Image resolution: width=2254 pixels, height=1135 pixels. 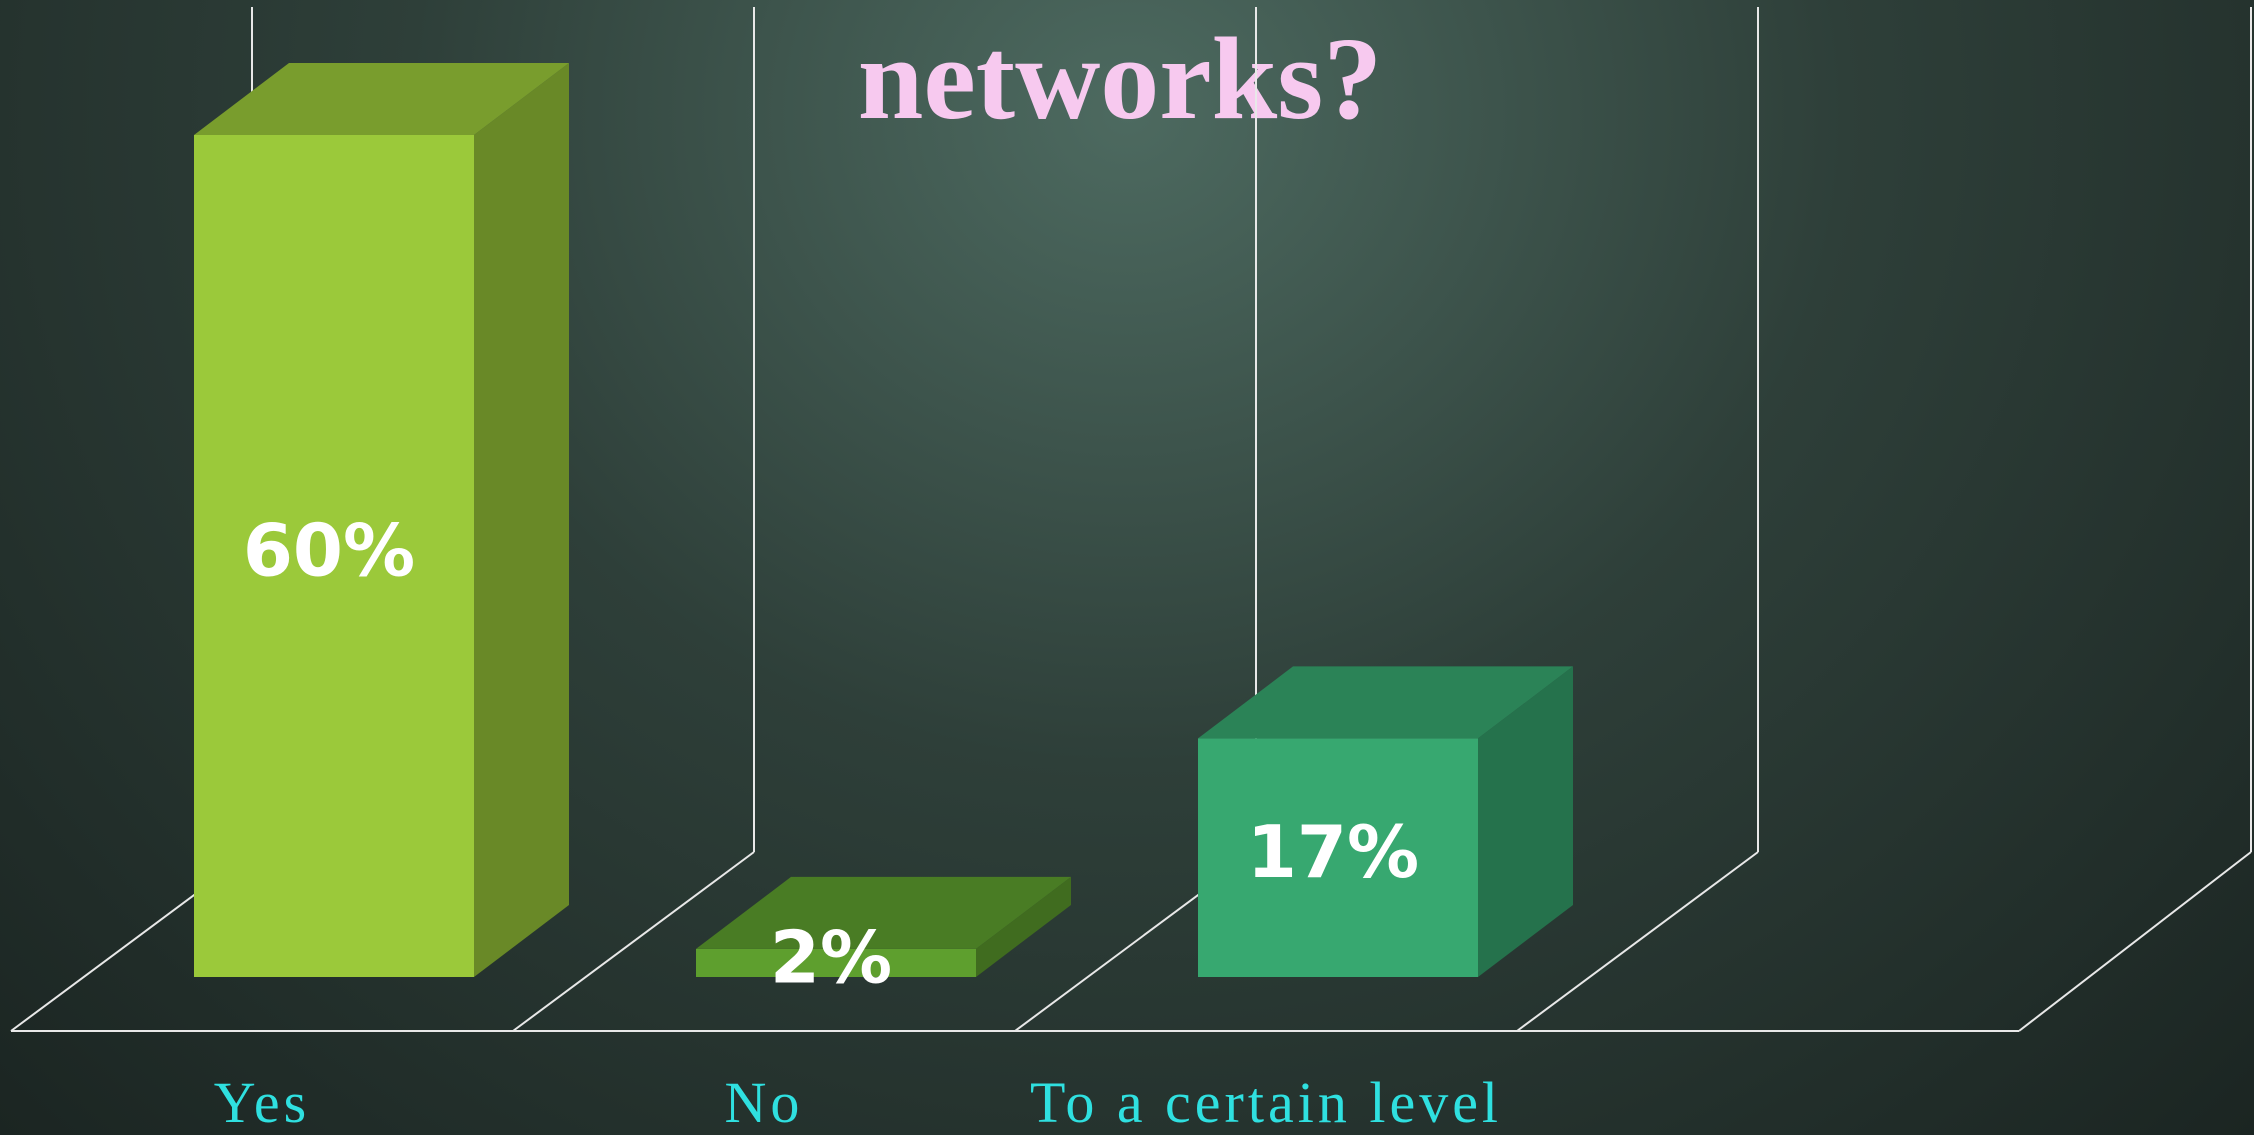 I want to click on x-tick-label: To a certain level, so click(x=1266, y=1102).